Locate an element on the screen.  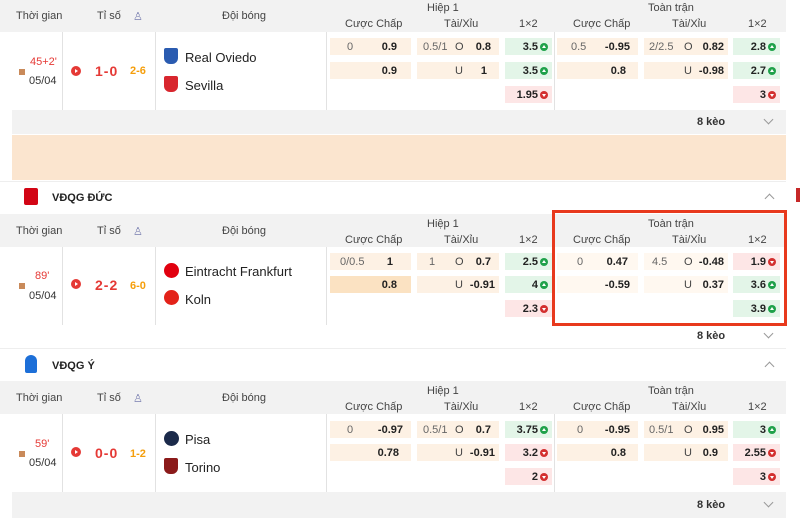
odds-cell: 2.3 is located at coordinates (528, 308).